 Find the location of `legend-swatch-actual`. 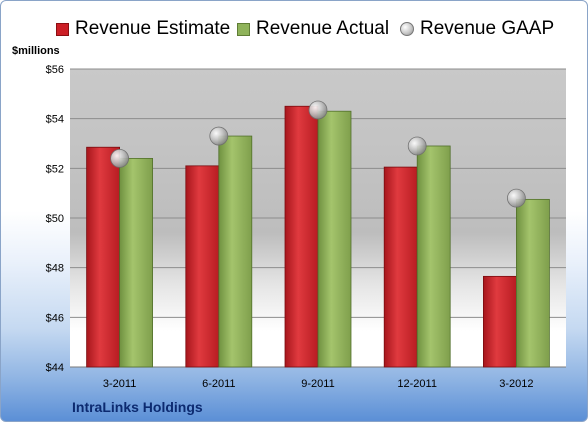

legend-swatch-actual is located at coordinates (243, 29).